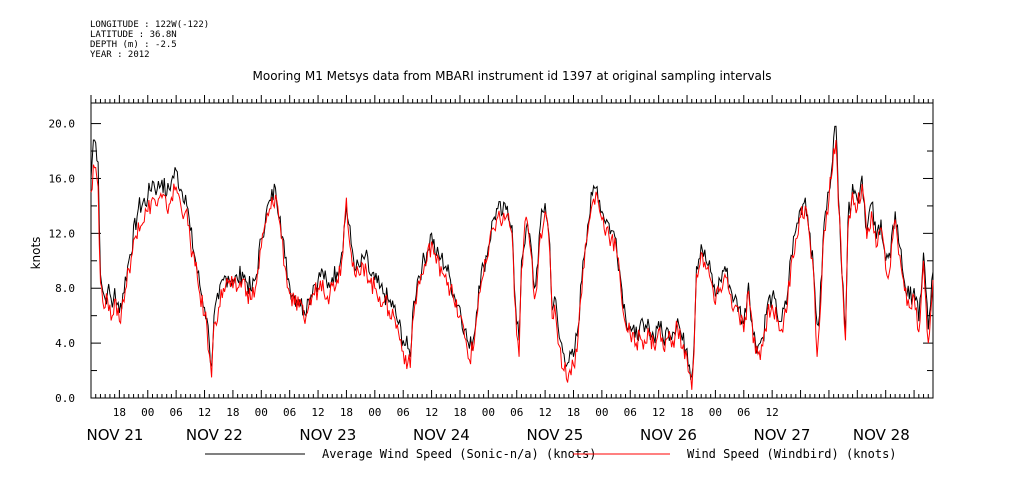 This screenshot has width=1009, height=504. What do you see at coordinates (441, 435) in the screenshot?
I see `x-day-label: NOV 24` at bounding box center [441, 435].